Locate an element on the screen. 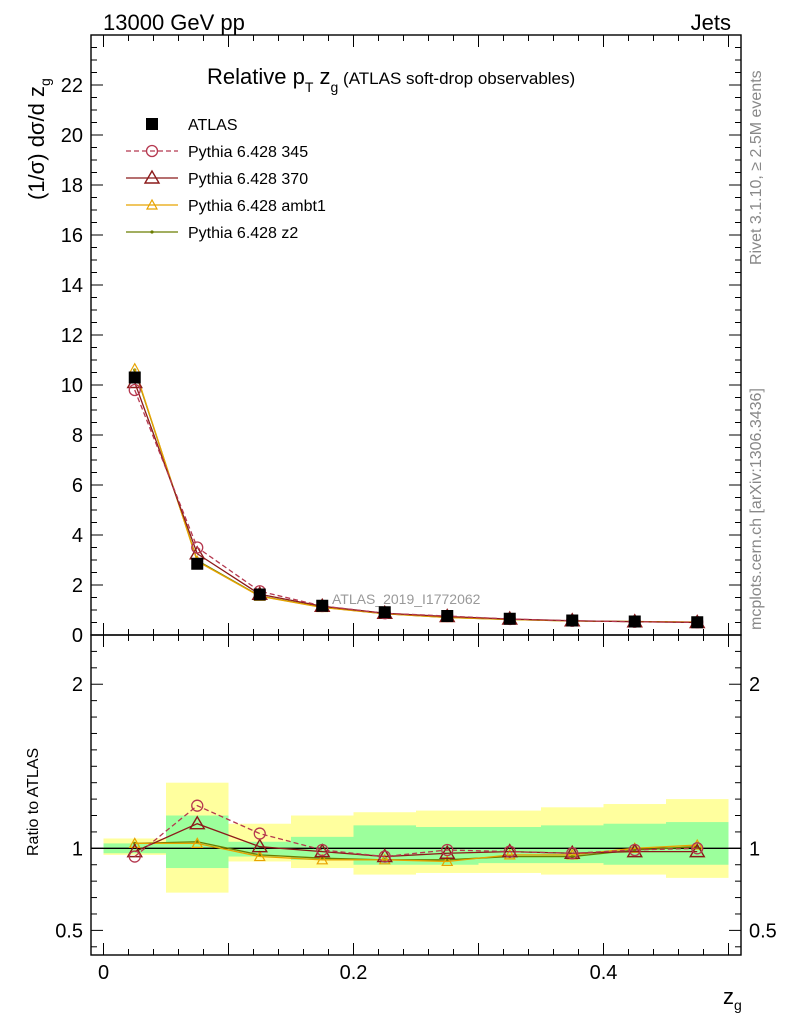 The height and width of the screenshot is (1024, 786). legend-marker-data is located at coordinates (152, 124).